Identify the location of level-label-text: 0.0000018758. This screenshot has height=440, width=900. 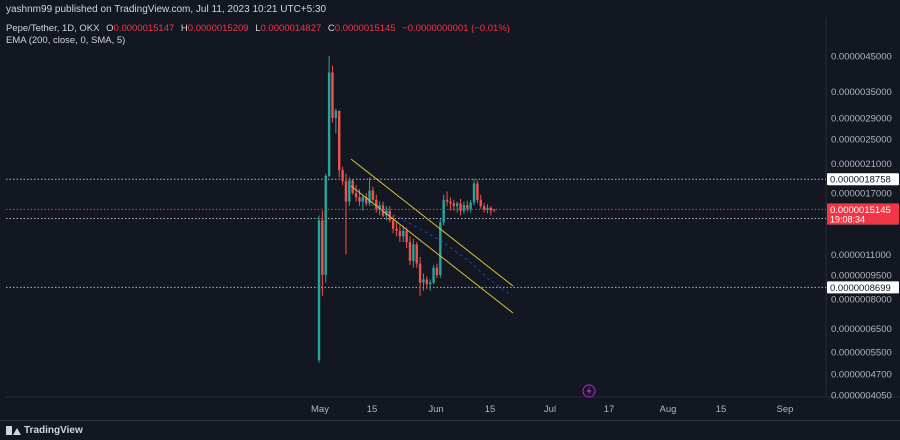
(860, 180).